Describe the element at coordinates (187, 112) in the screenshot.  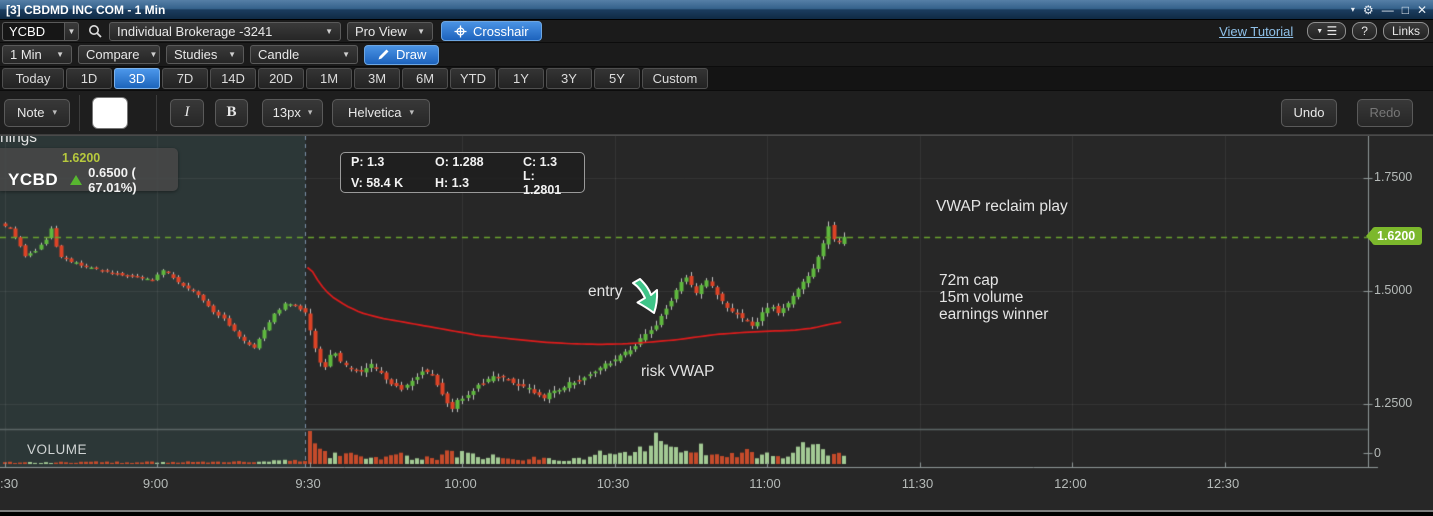
I see `italic-button: I` at that location.